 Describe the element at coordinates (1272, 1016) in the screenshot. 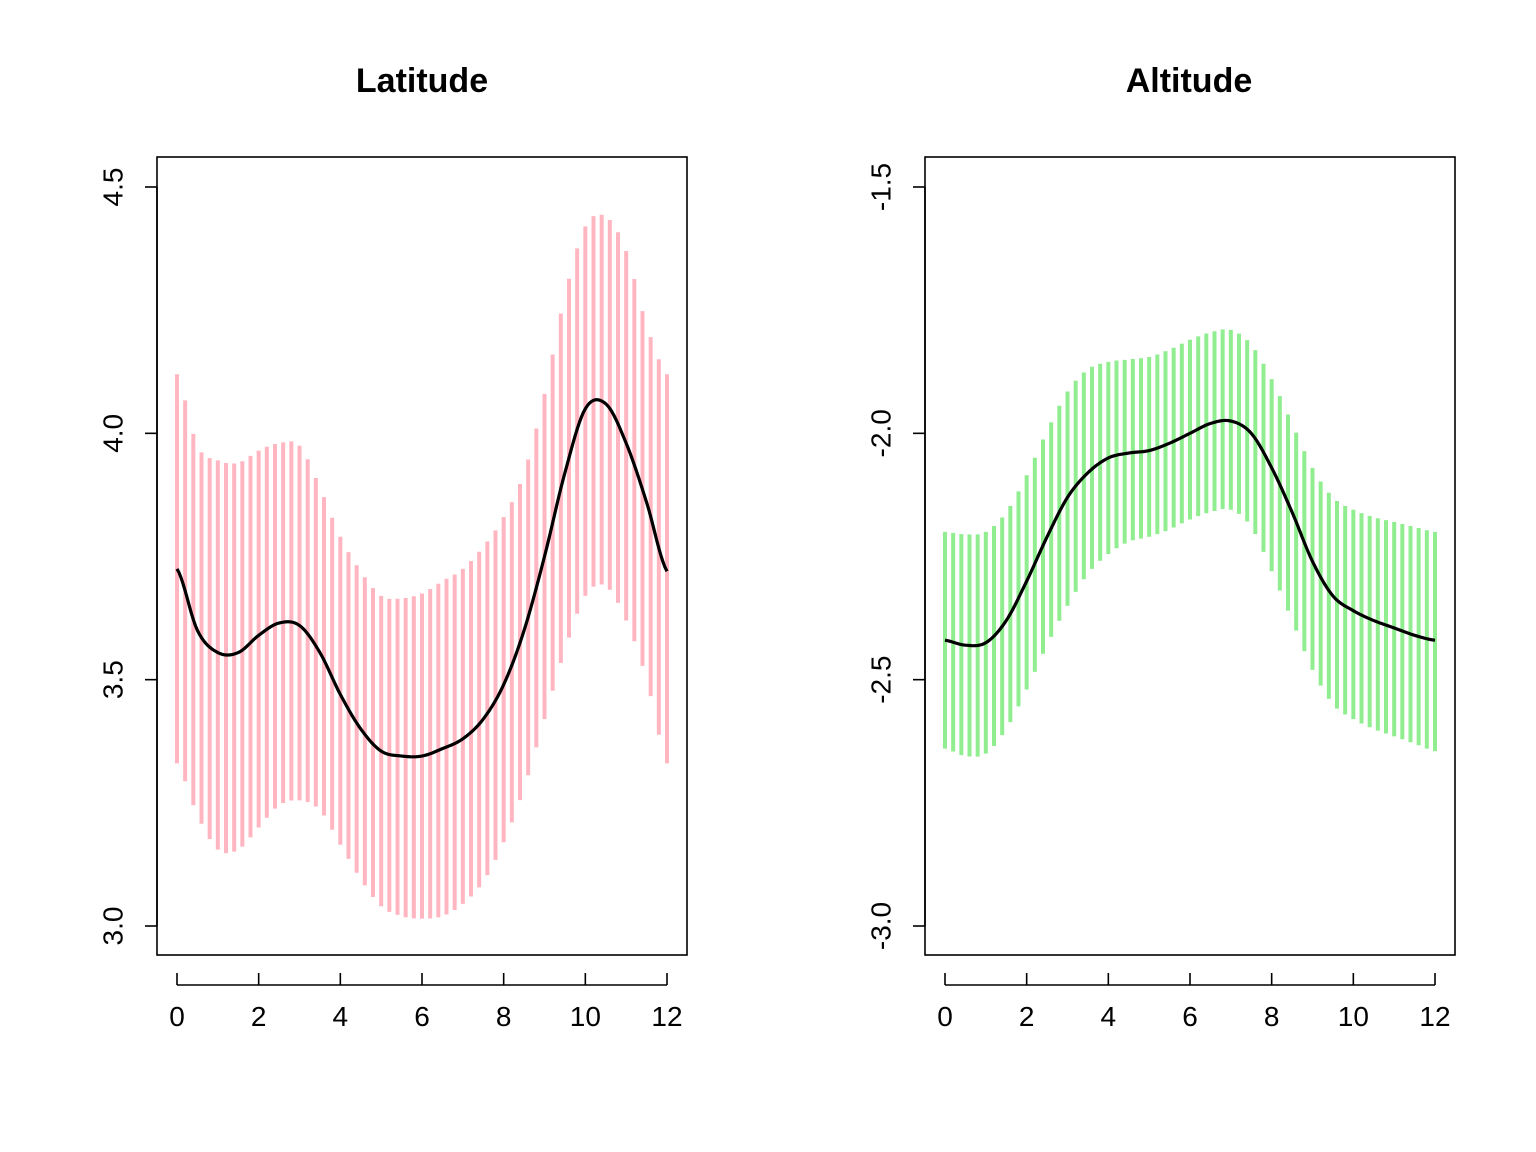

I see `altitude-x-tick-label: 8` at that location.